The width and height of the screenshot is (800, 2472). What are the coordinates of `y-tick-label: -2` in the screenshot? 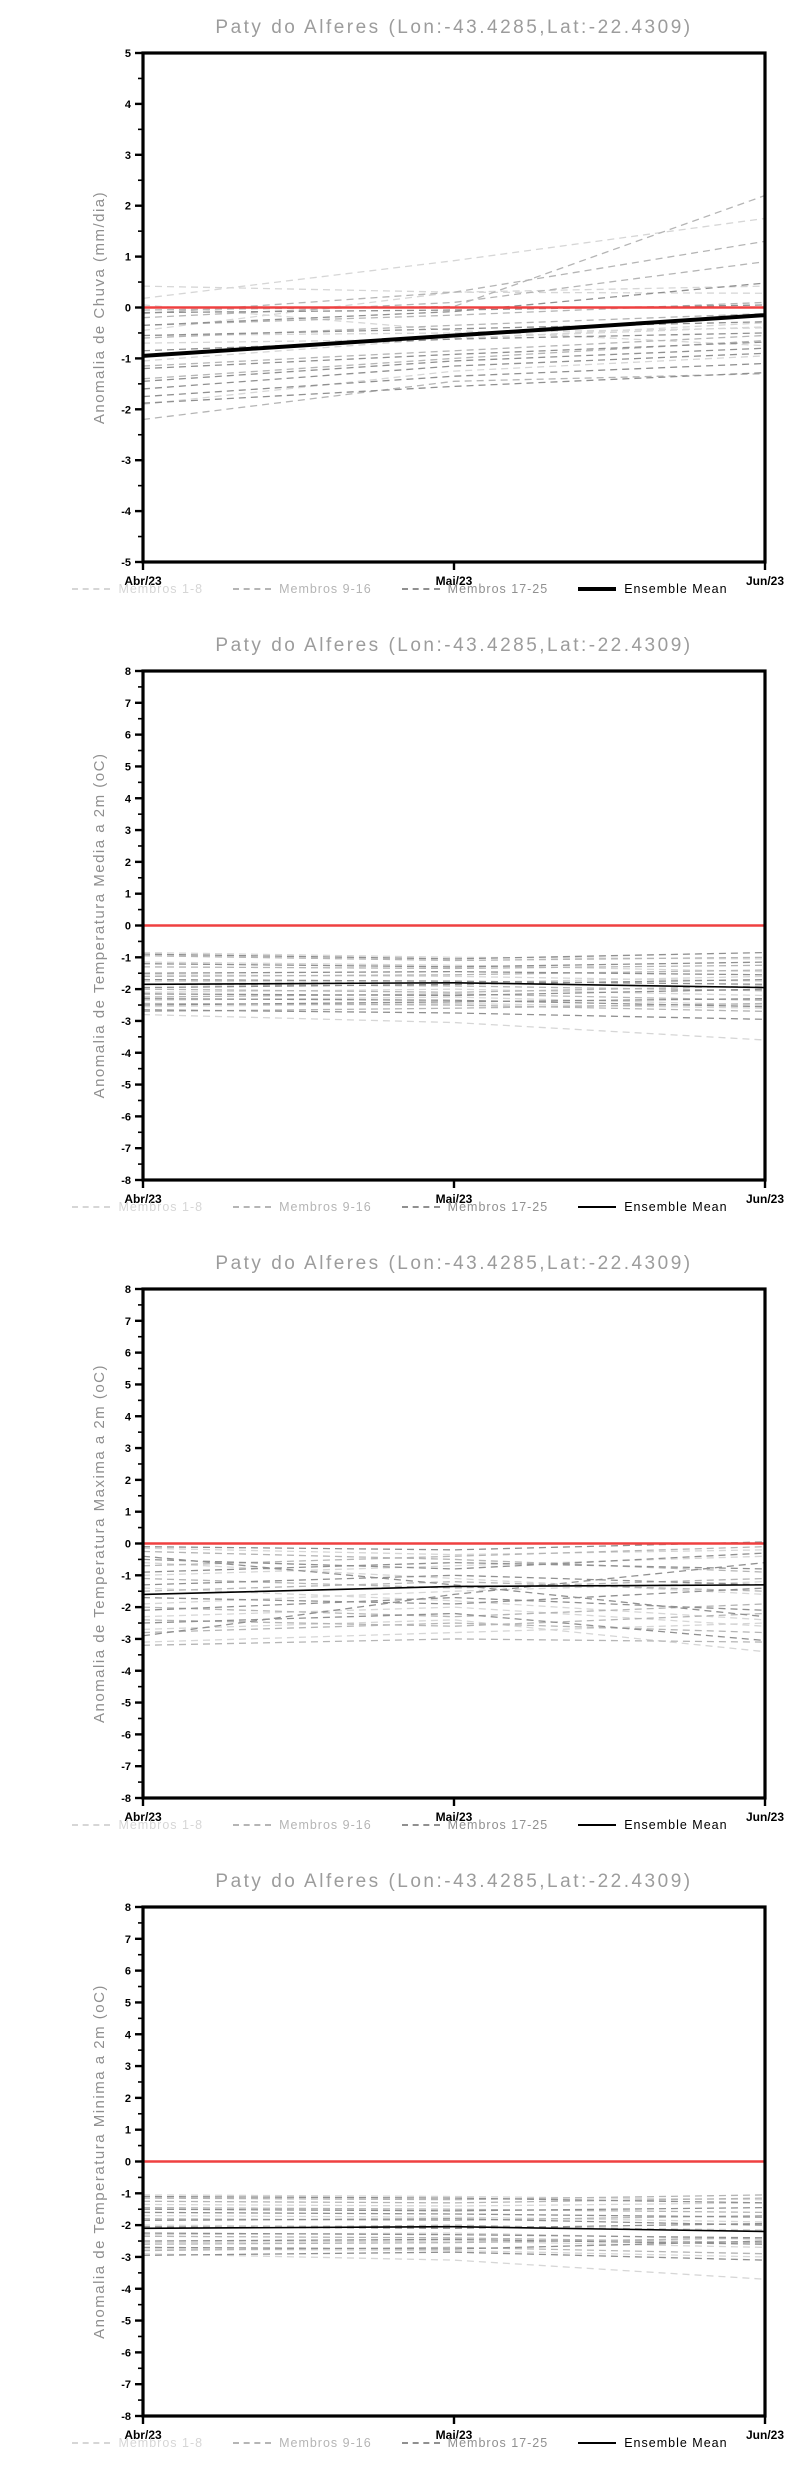 It's located at (126, 1608).